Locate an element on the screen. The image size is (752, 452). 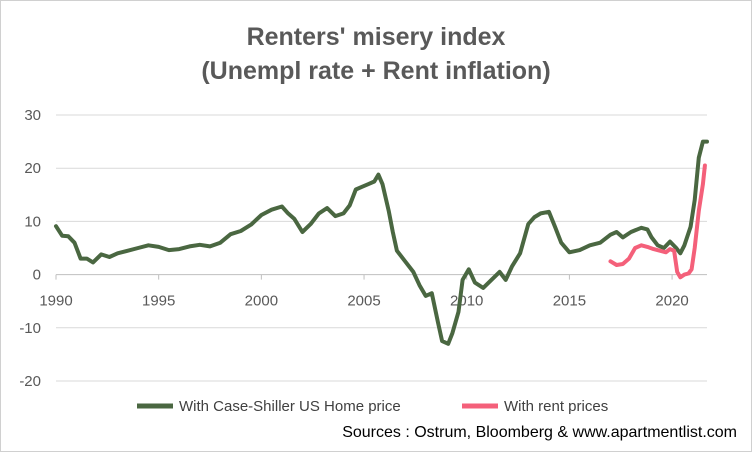
y-tick-label: 20 is located at coordinates (32, 168).